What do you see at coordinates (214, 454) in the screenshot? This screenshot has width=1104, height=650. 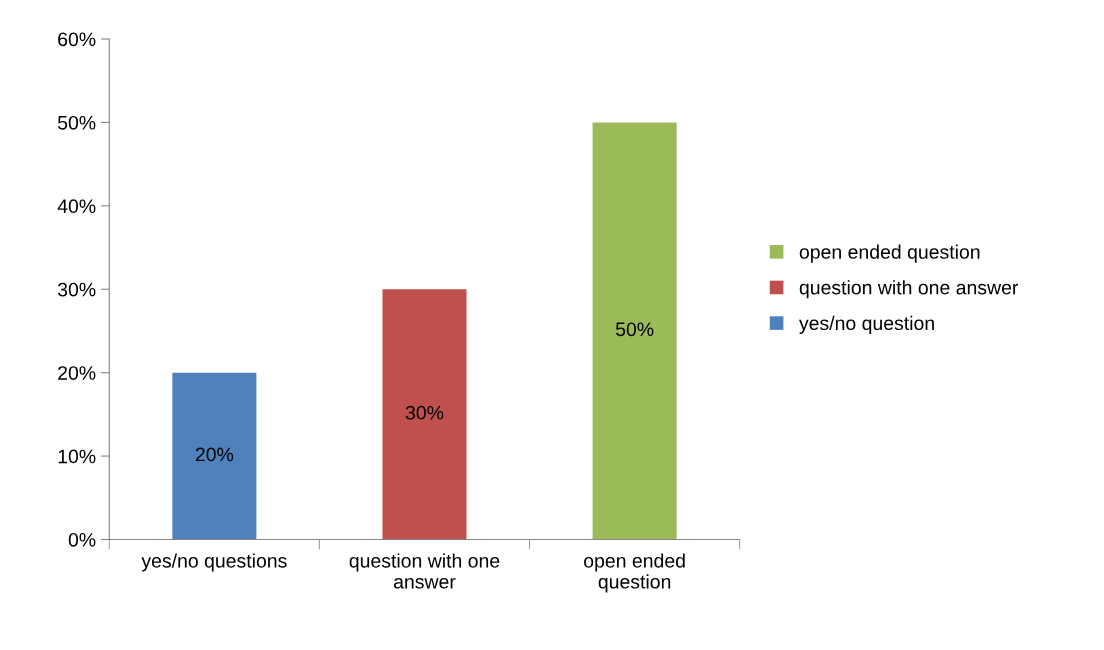 I see `data-label: 20%` at bounding box center [214, 454].